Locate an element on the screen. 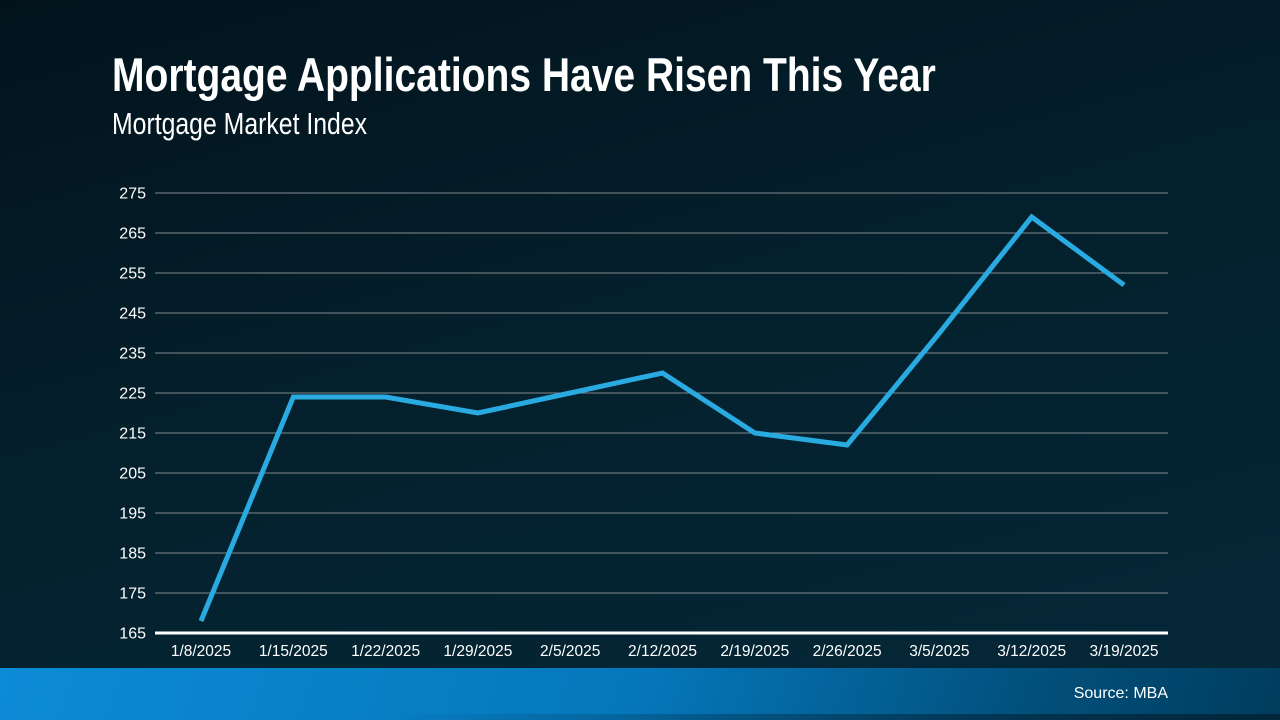 The width and height of the screenshot is (1280, 720). y-axis-tick-label: 265 is located at coordinates (132, 234).